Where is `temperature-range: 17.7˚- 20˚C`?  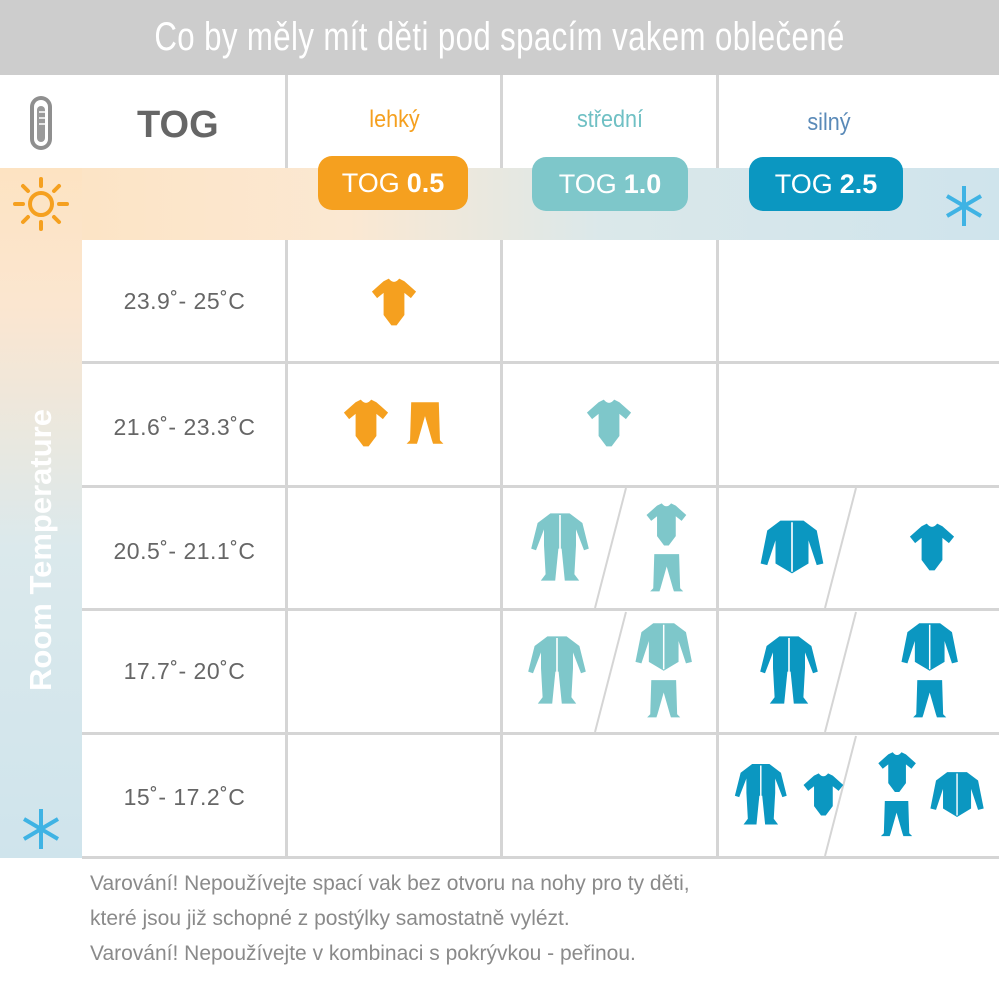 temperature-range: 17.7˚- 20˚C is located at coordinates (184, 671).